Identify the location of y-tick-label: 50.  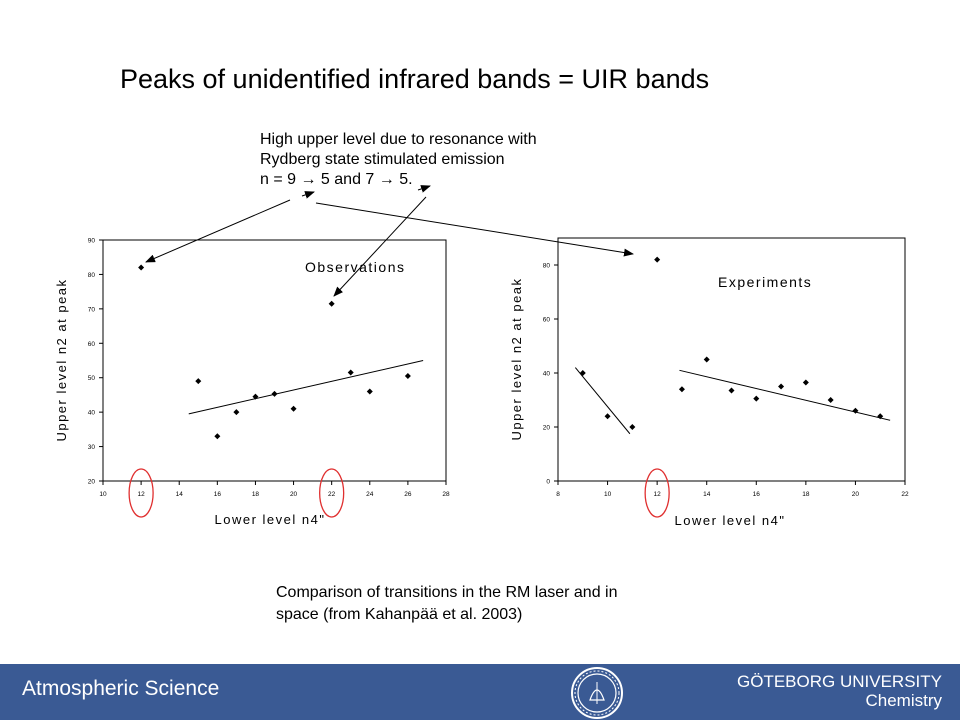
(92, 378).